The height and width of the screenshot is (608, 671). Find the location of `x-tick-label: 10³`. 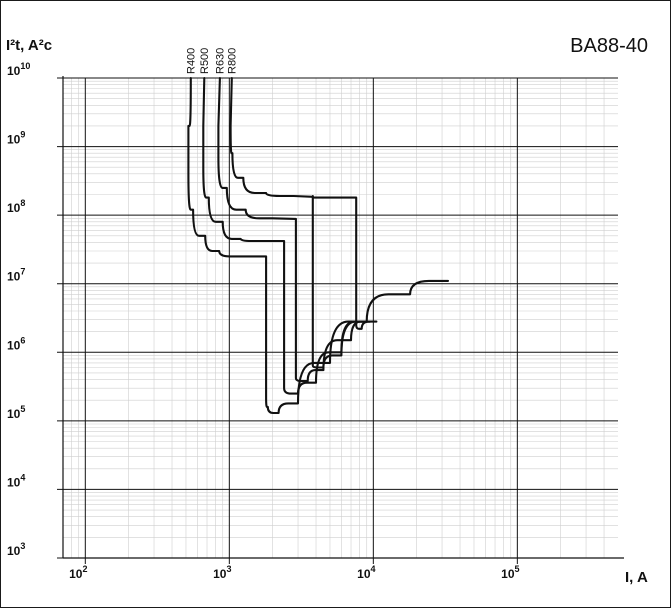

x-tick-label: 10³ is located at coordinates (222, 572).